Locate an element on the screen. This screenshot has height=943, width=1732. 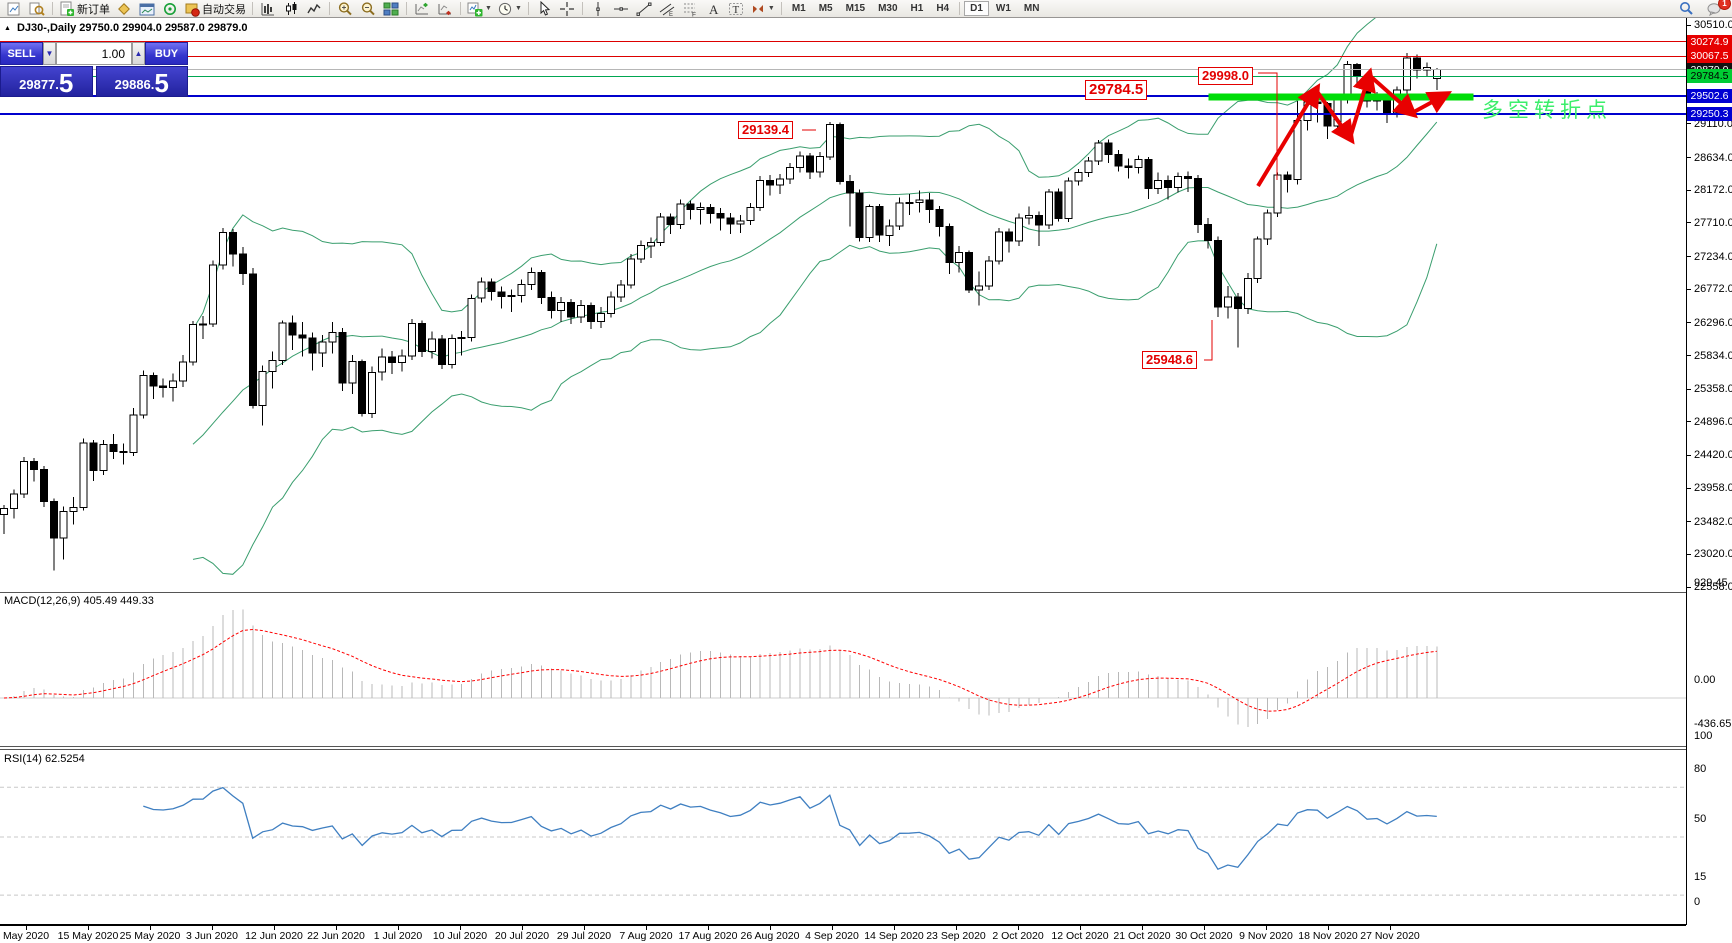
channel-button: E is located at coordinates (667, 9).